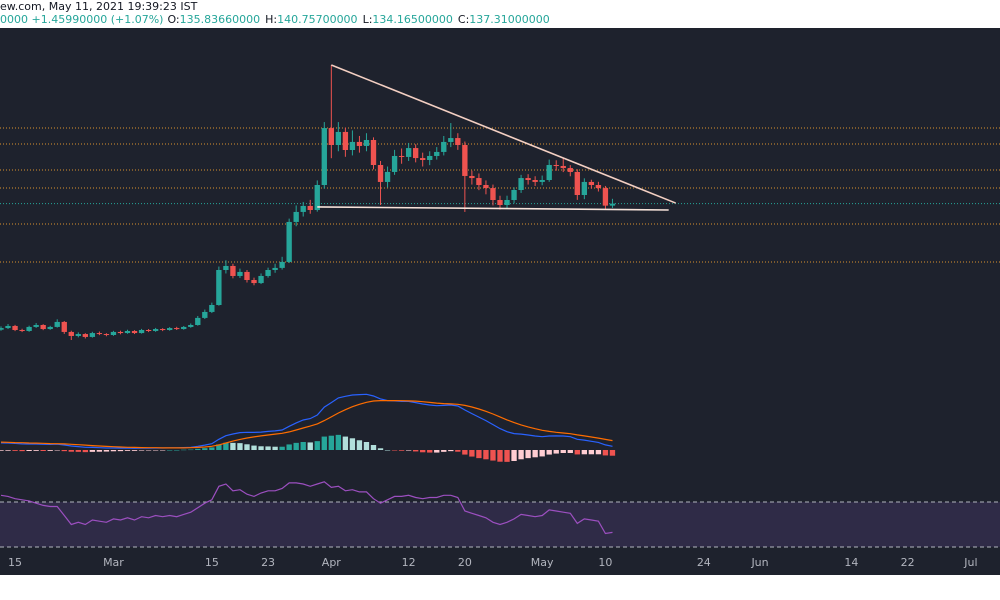 The width and height of the screenshot is (1000, 600). Describe the element at coordinates (851, 562) in the screenshot. I see `x-tick-label: 14` at that location.